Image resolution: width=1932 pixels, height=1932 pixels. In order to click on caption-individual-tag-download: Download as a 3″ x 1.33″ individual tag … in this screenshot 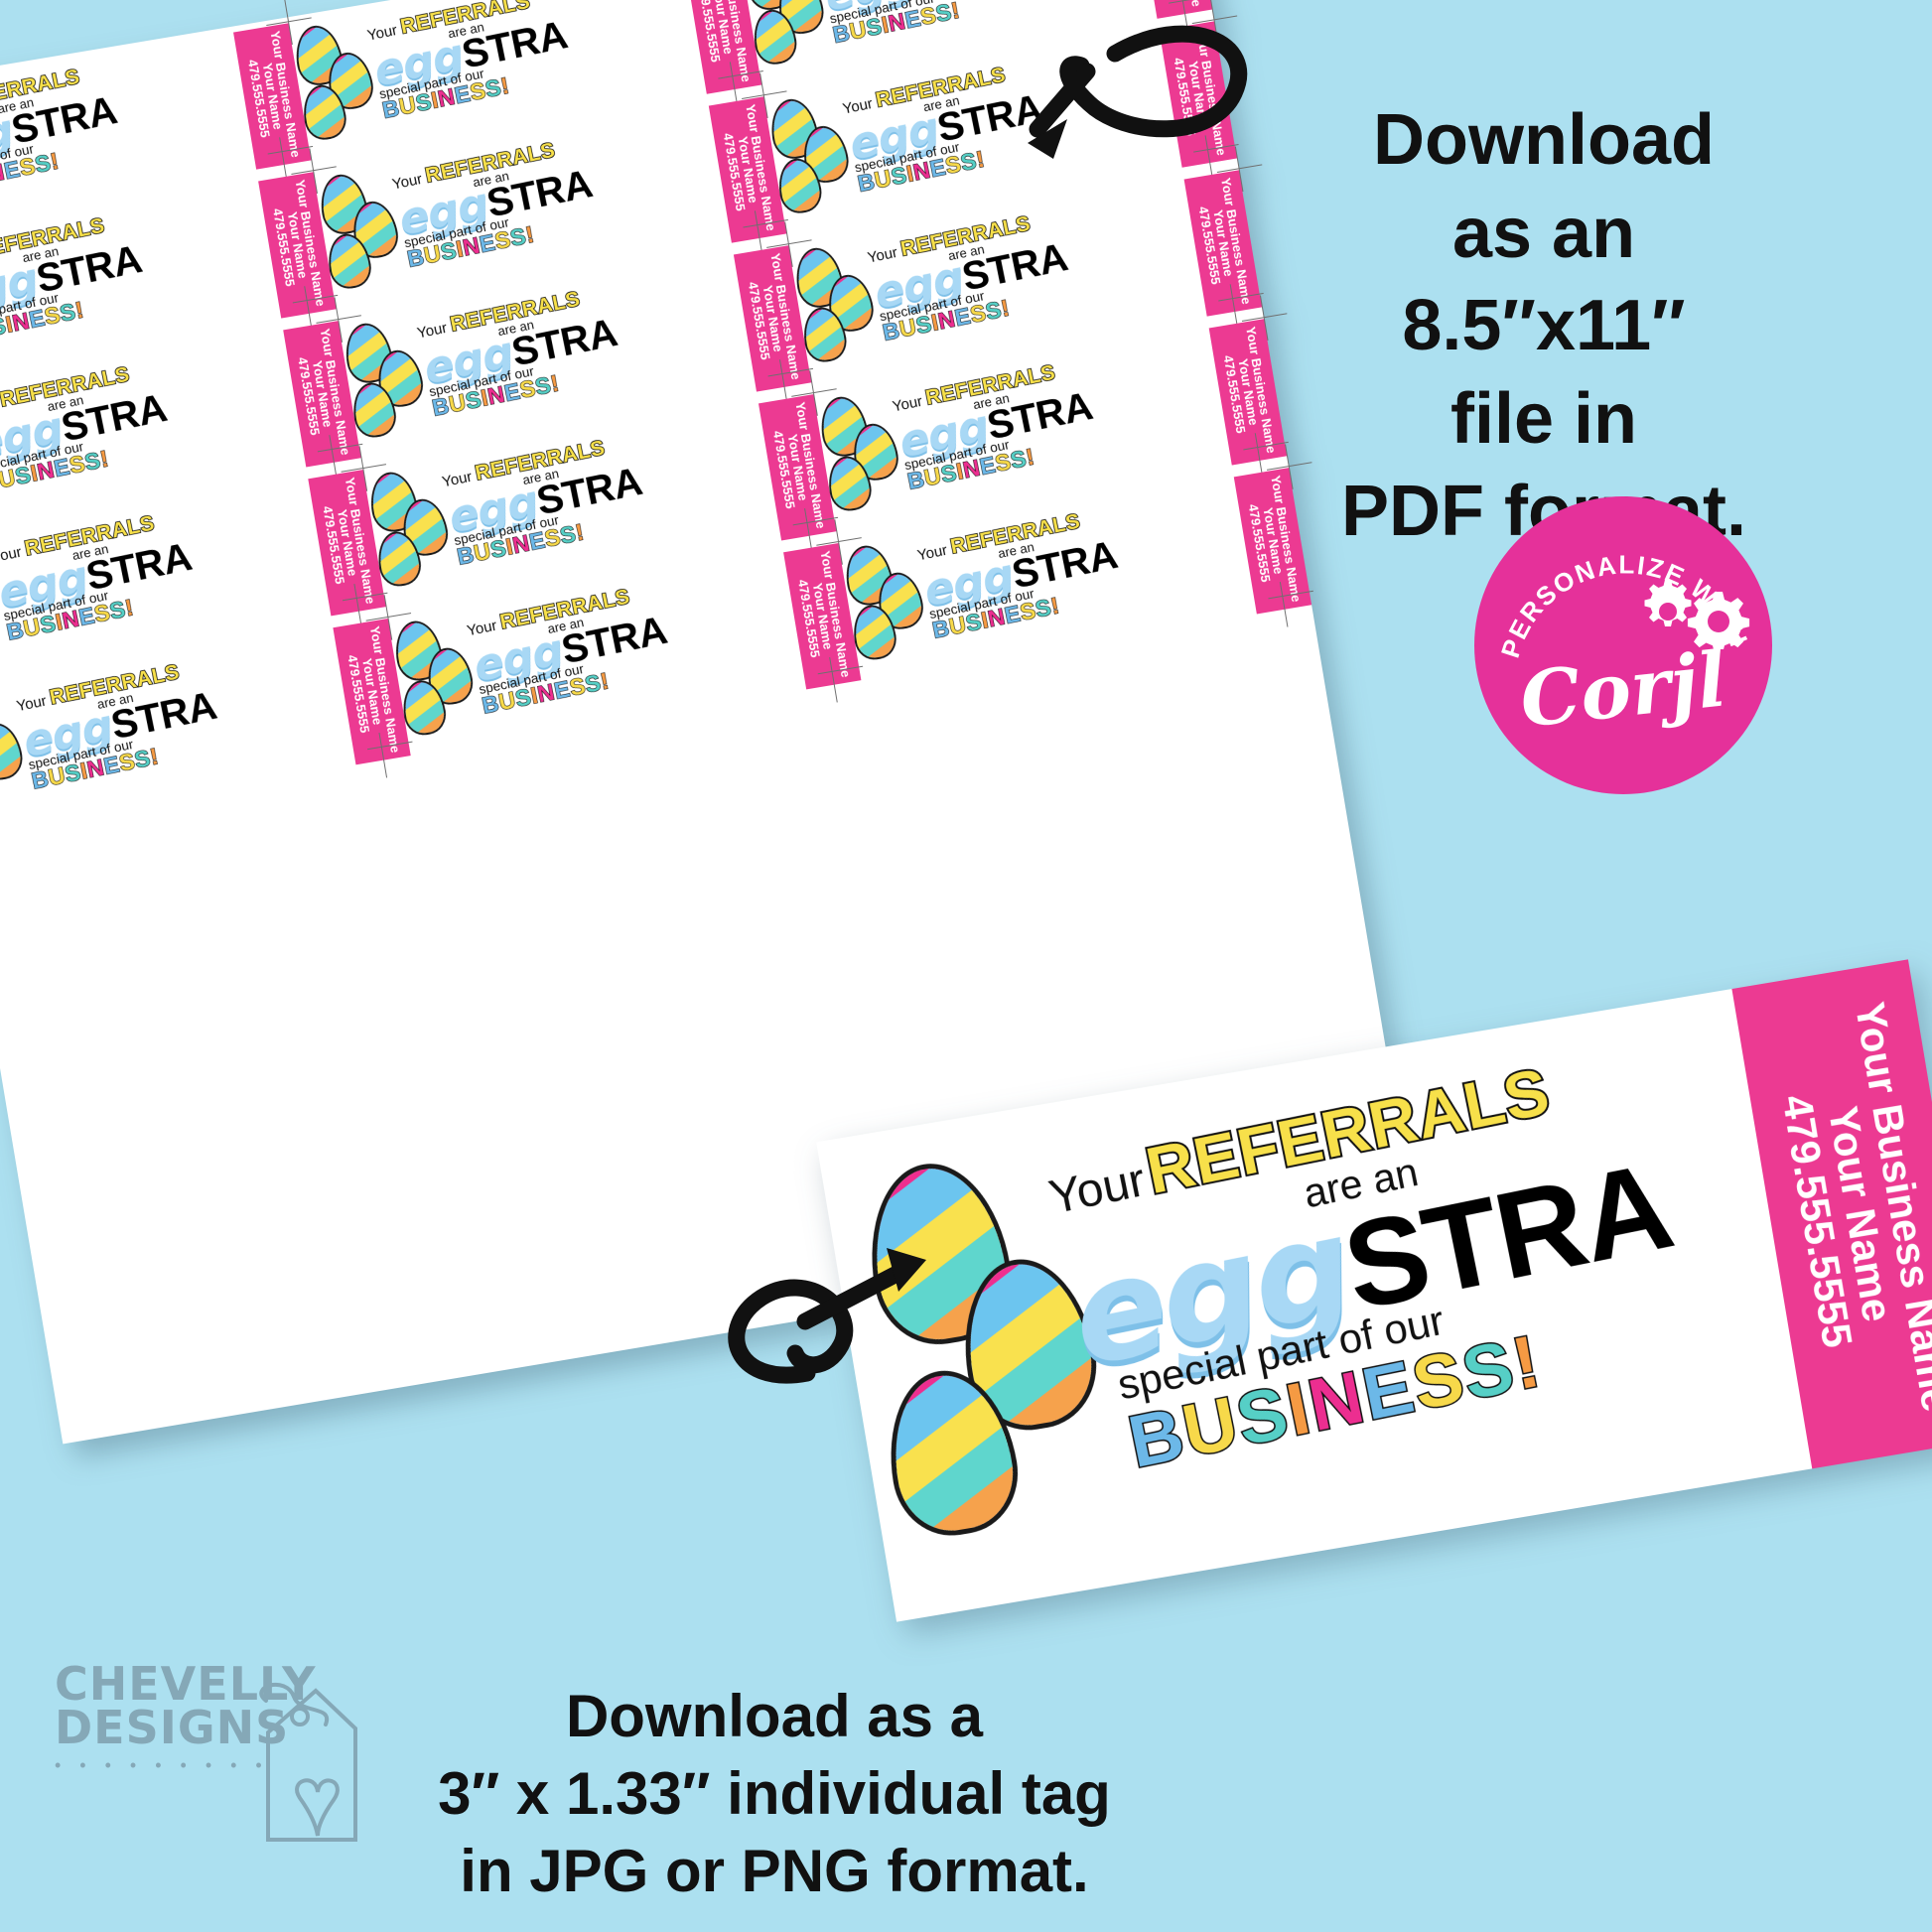, I will do `click(775, 1794)`.